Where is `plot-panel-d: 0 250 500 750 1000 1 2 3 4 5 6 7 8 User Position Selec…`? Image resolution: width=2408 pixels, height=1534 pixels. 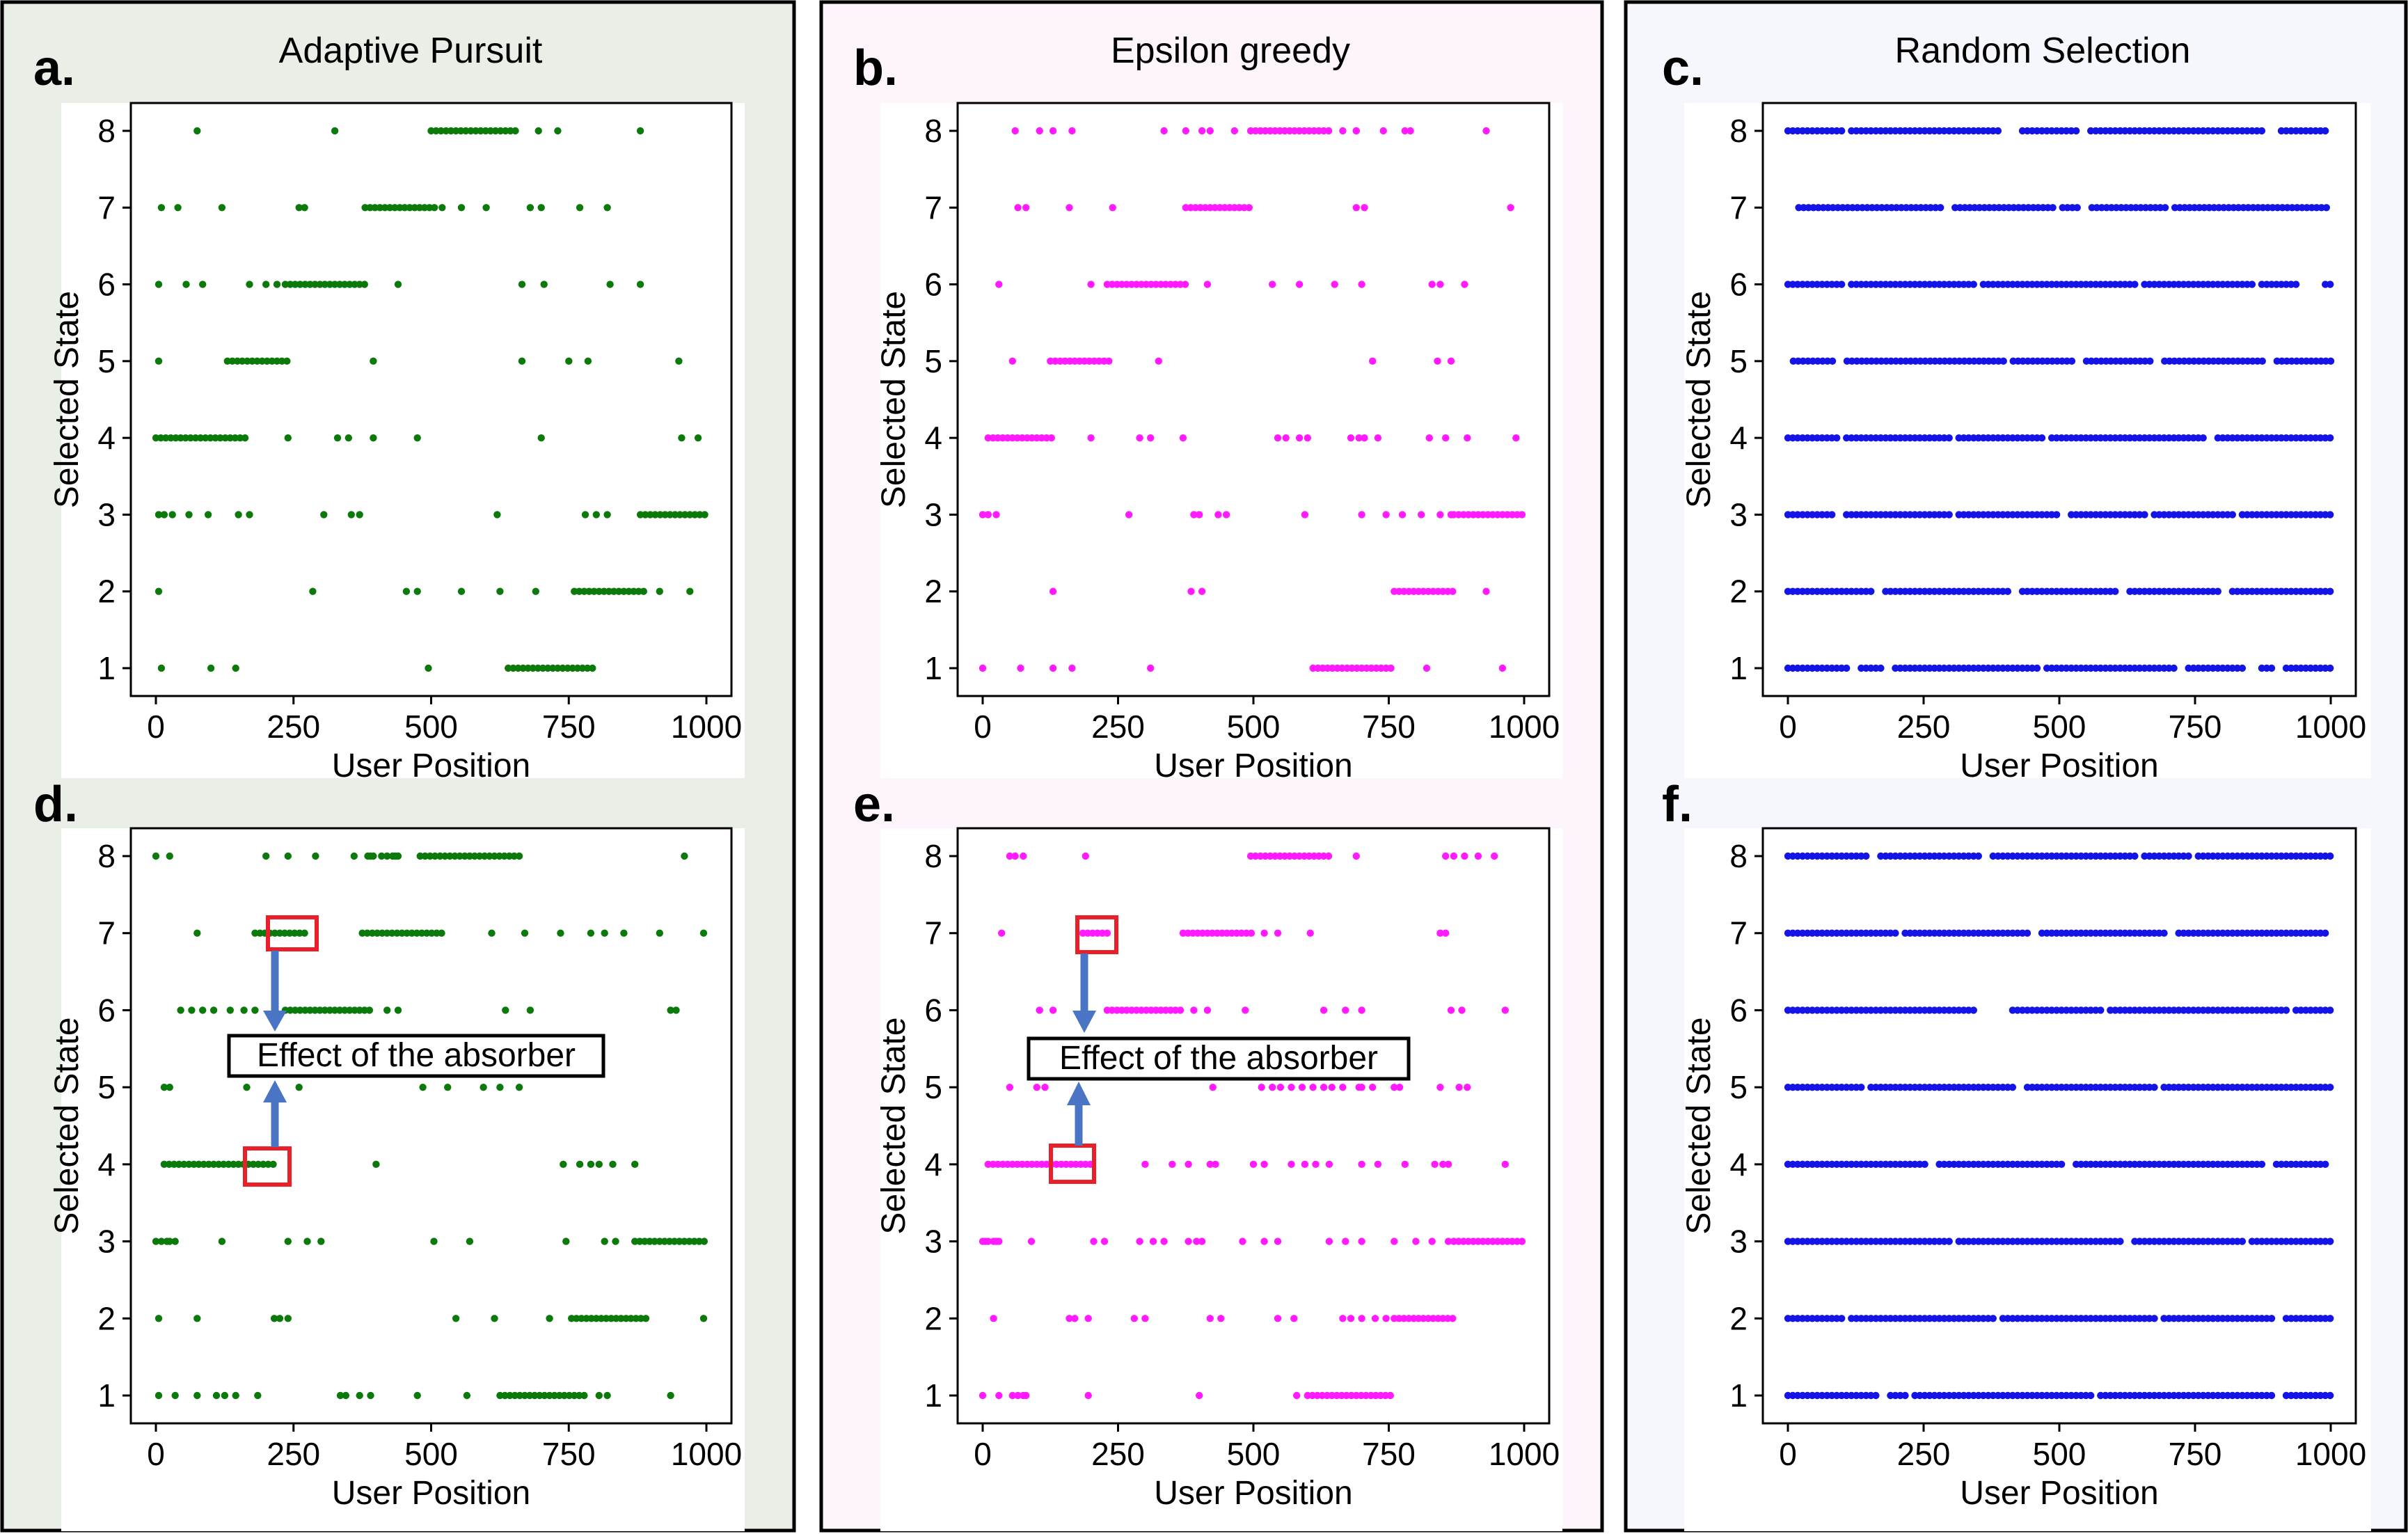
plot-panel-d: 0 250 500 750 1000 1 2 3 4 5 6 7 8 User Position Selec… is located at coordinates (397, 1179).